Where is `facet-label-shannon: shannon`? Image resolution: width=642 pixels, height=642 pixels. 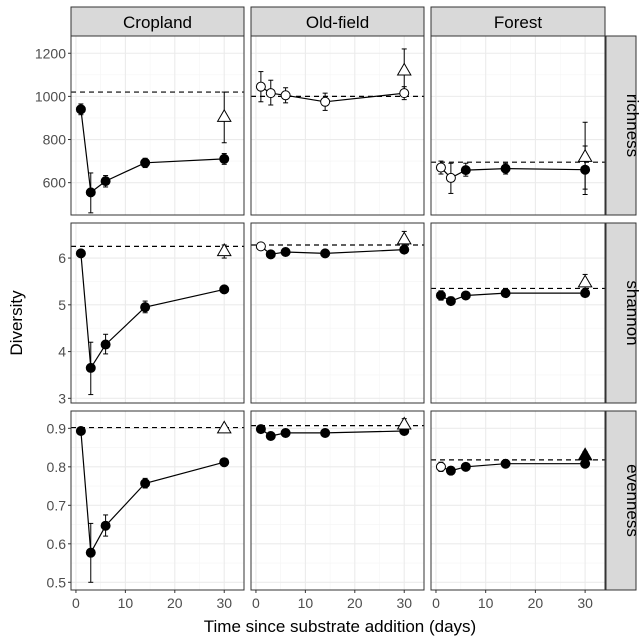 facet-label-shannon: shannon is located at coordinates (632, 312).